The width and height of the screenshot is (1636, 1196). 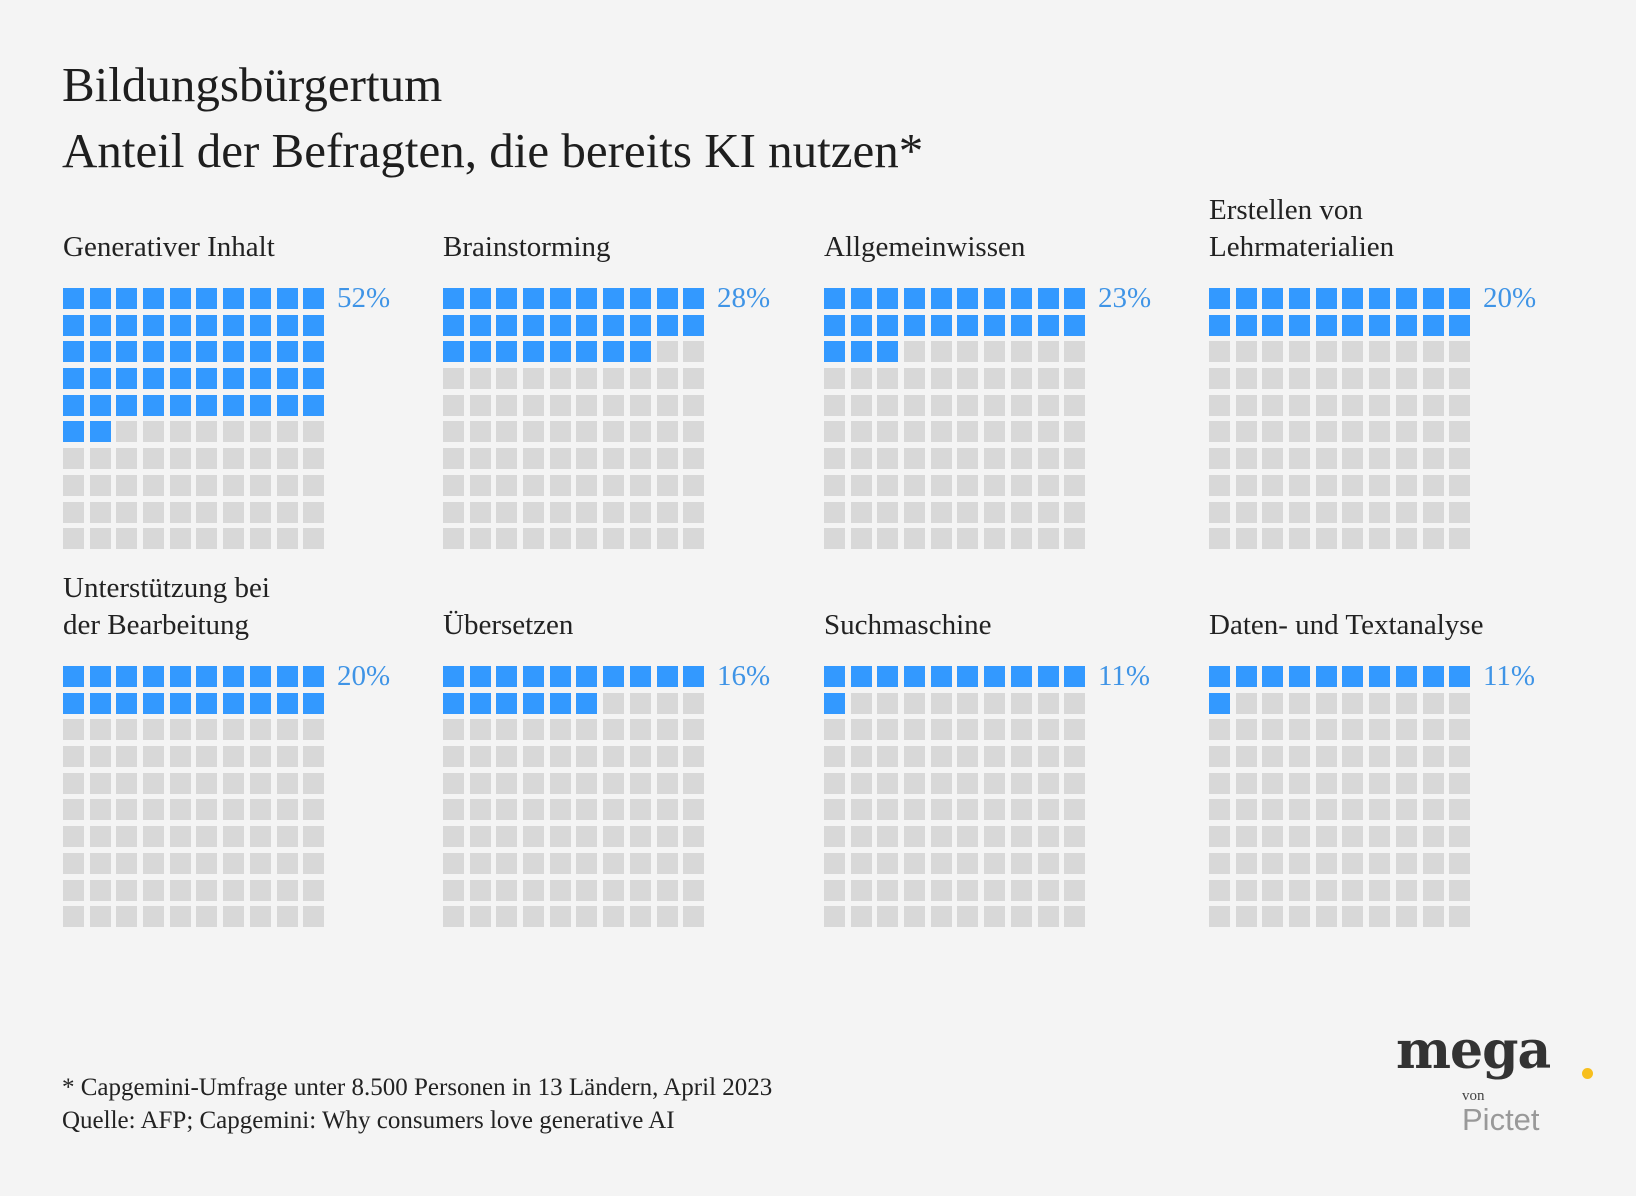 What do you see at coordinates (169, 247) in the screenshot?
I see `panel-label: Generativer Inhalt` at bounding box center [169, 247].